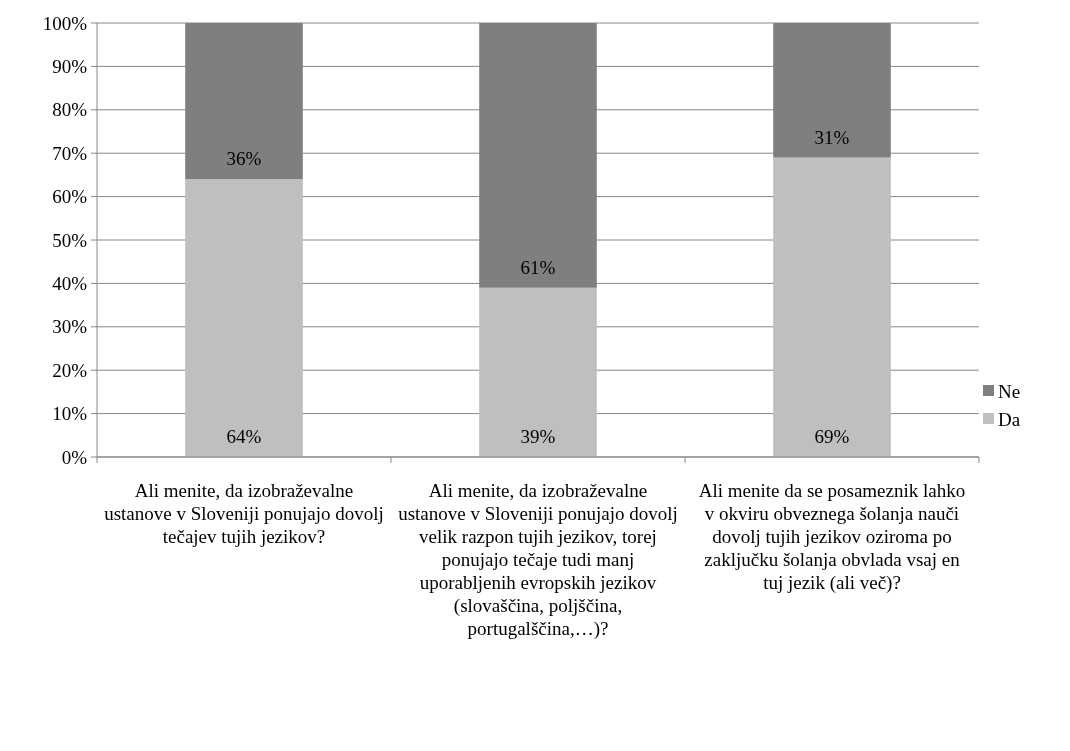  What do you see at coordinates (244, 513) in the screenshot?
I see `x-tick-label: Ali menite, da izobraževalne ustanove v Sloveniji ponujajo dovolj tečajev tujih jezikov?` at bounding box center [244, 513].